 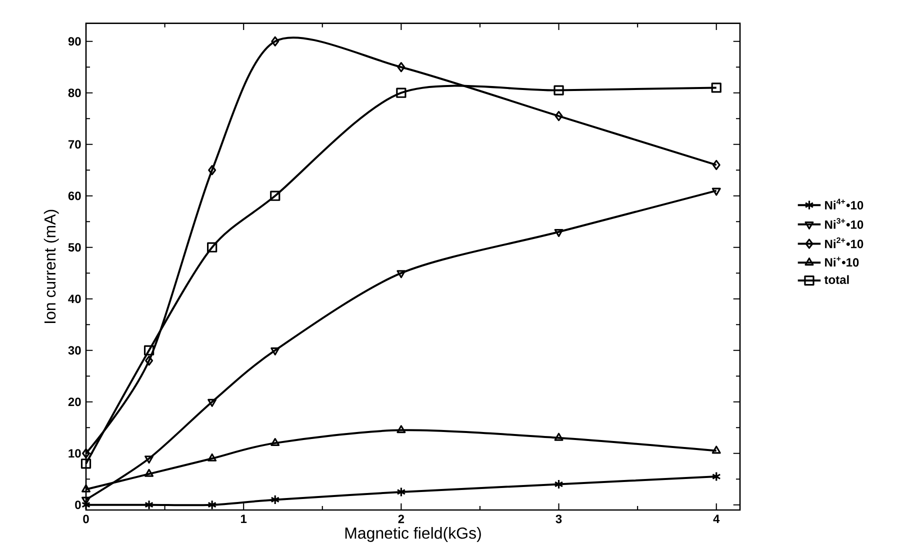 What do you see at coordinates (559, 519) in the screenshot?
I see `x-tick-label: 3` at bounding box center [559, 519].